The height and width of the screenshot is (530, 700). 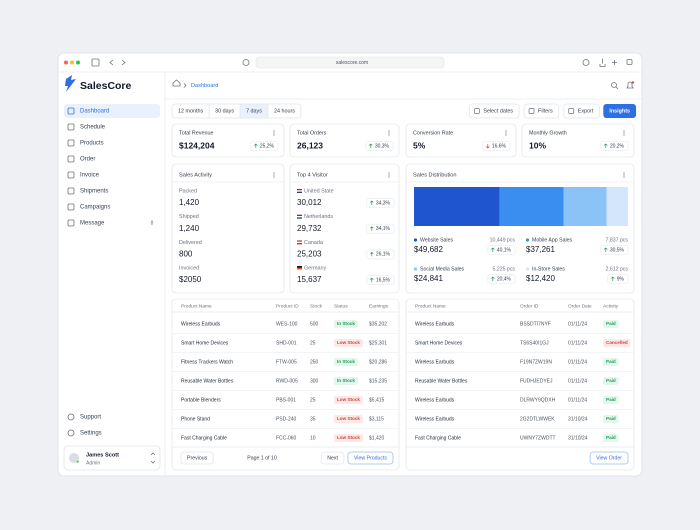 What do you see at coordinates (633, 82) in the screenshot?
I see `notification-dot` at bounding box center [633, 82].